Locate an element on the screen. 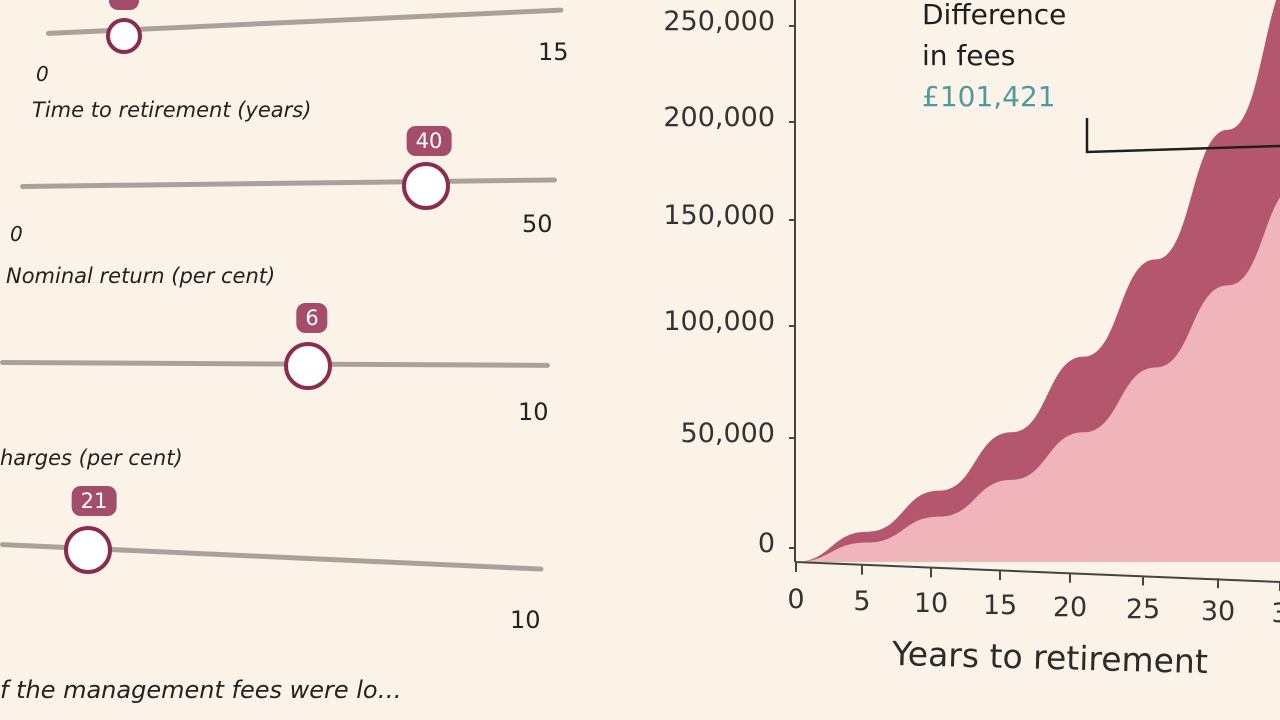 The image size is (1280, 720). slider-0-handle is located at coordinates (124, 36).